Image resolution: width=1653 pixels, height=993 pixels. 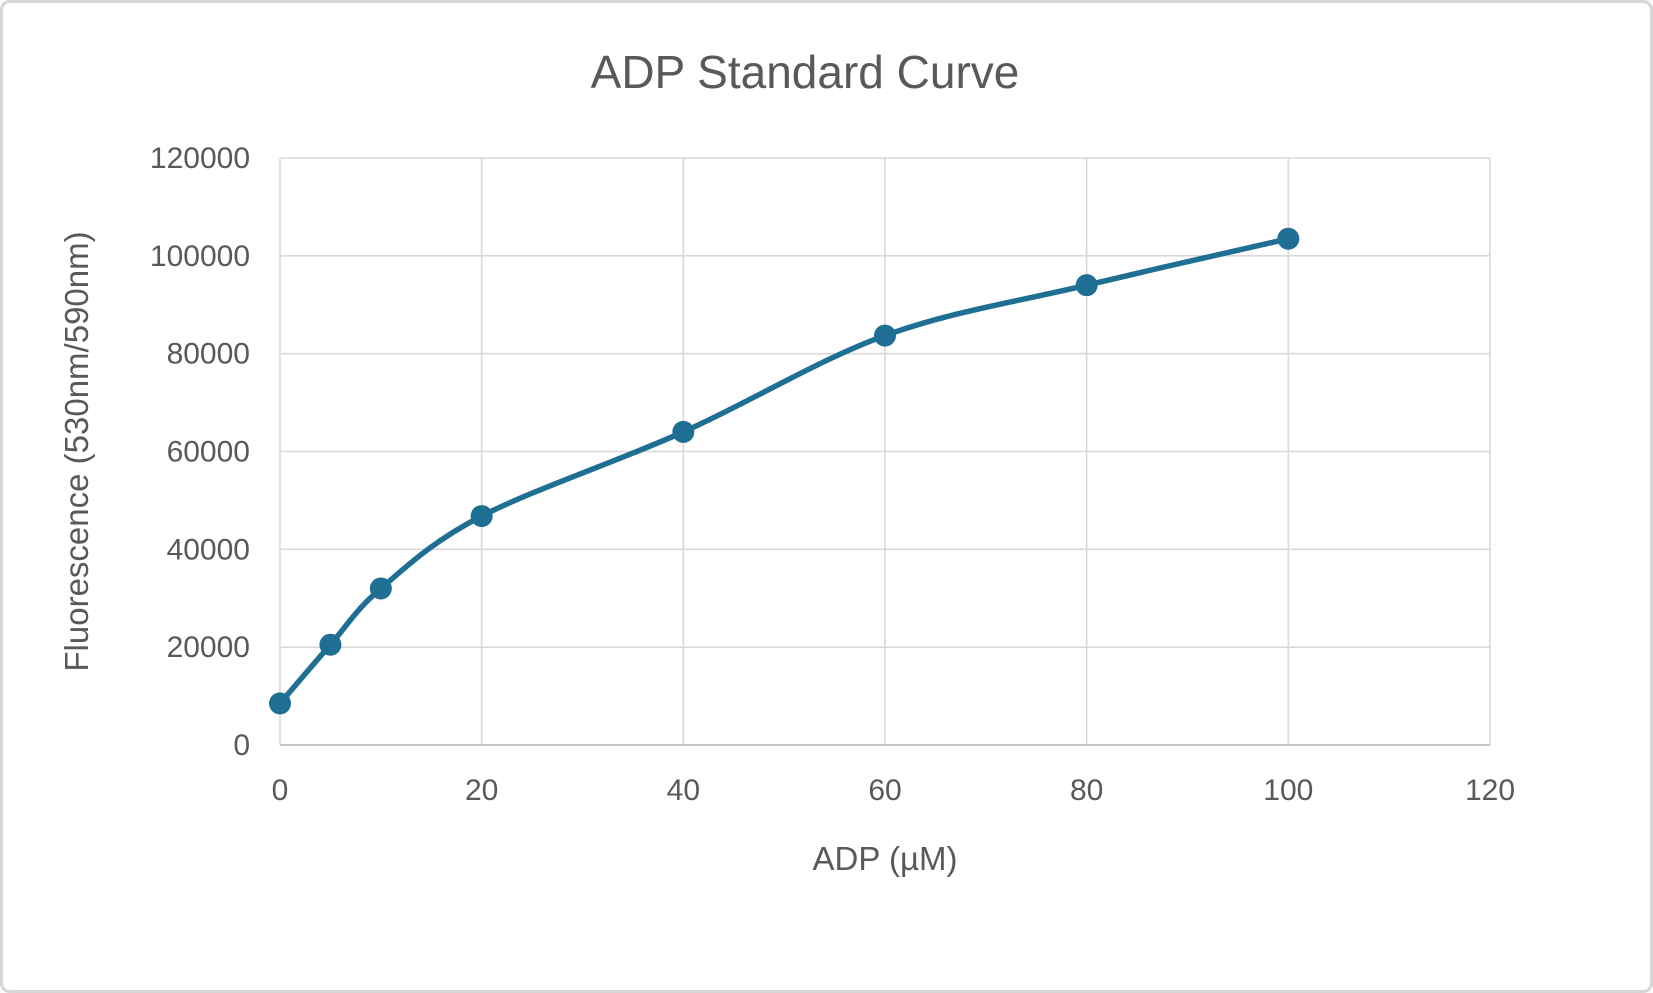 I want to click on y-tick-label: 100000, so click(x=200, y=256).